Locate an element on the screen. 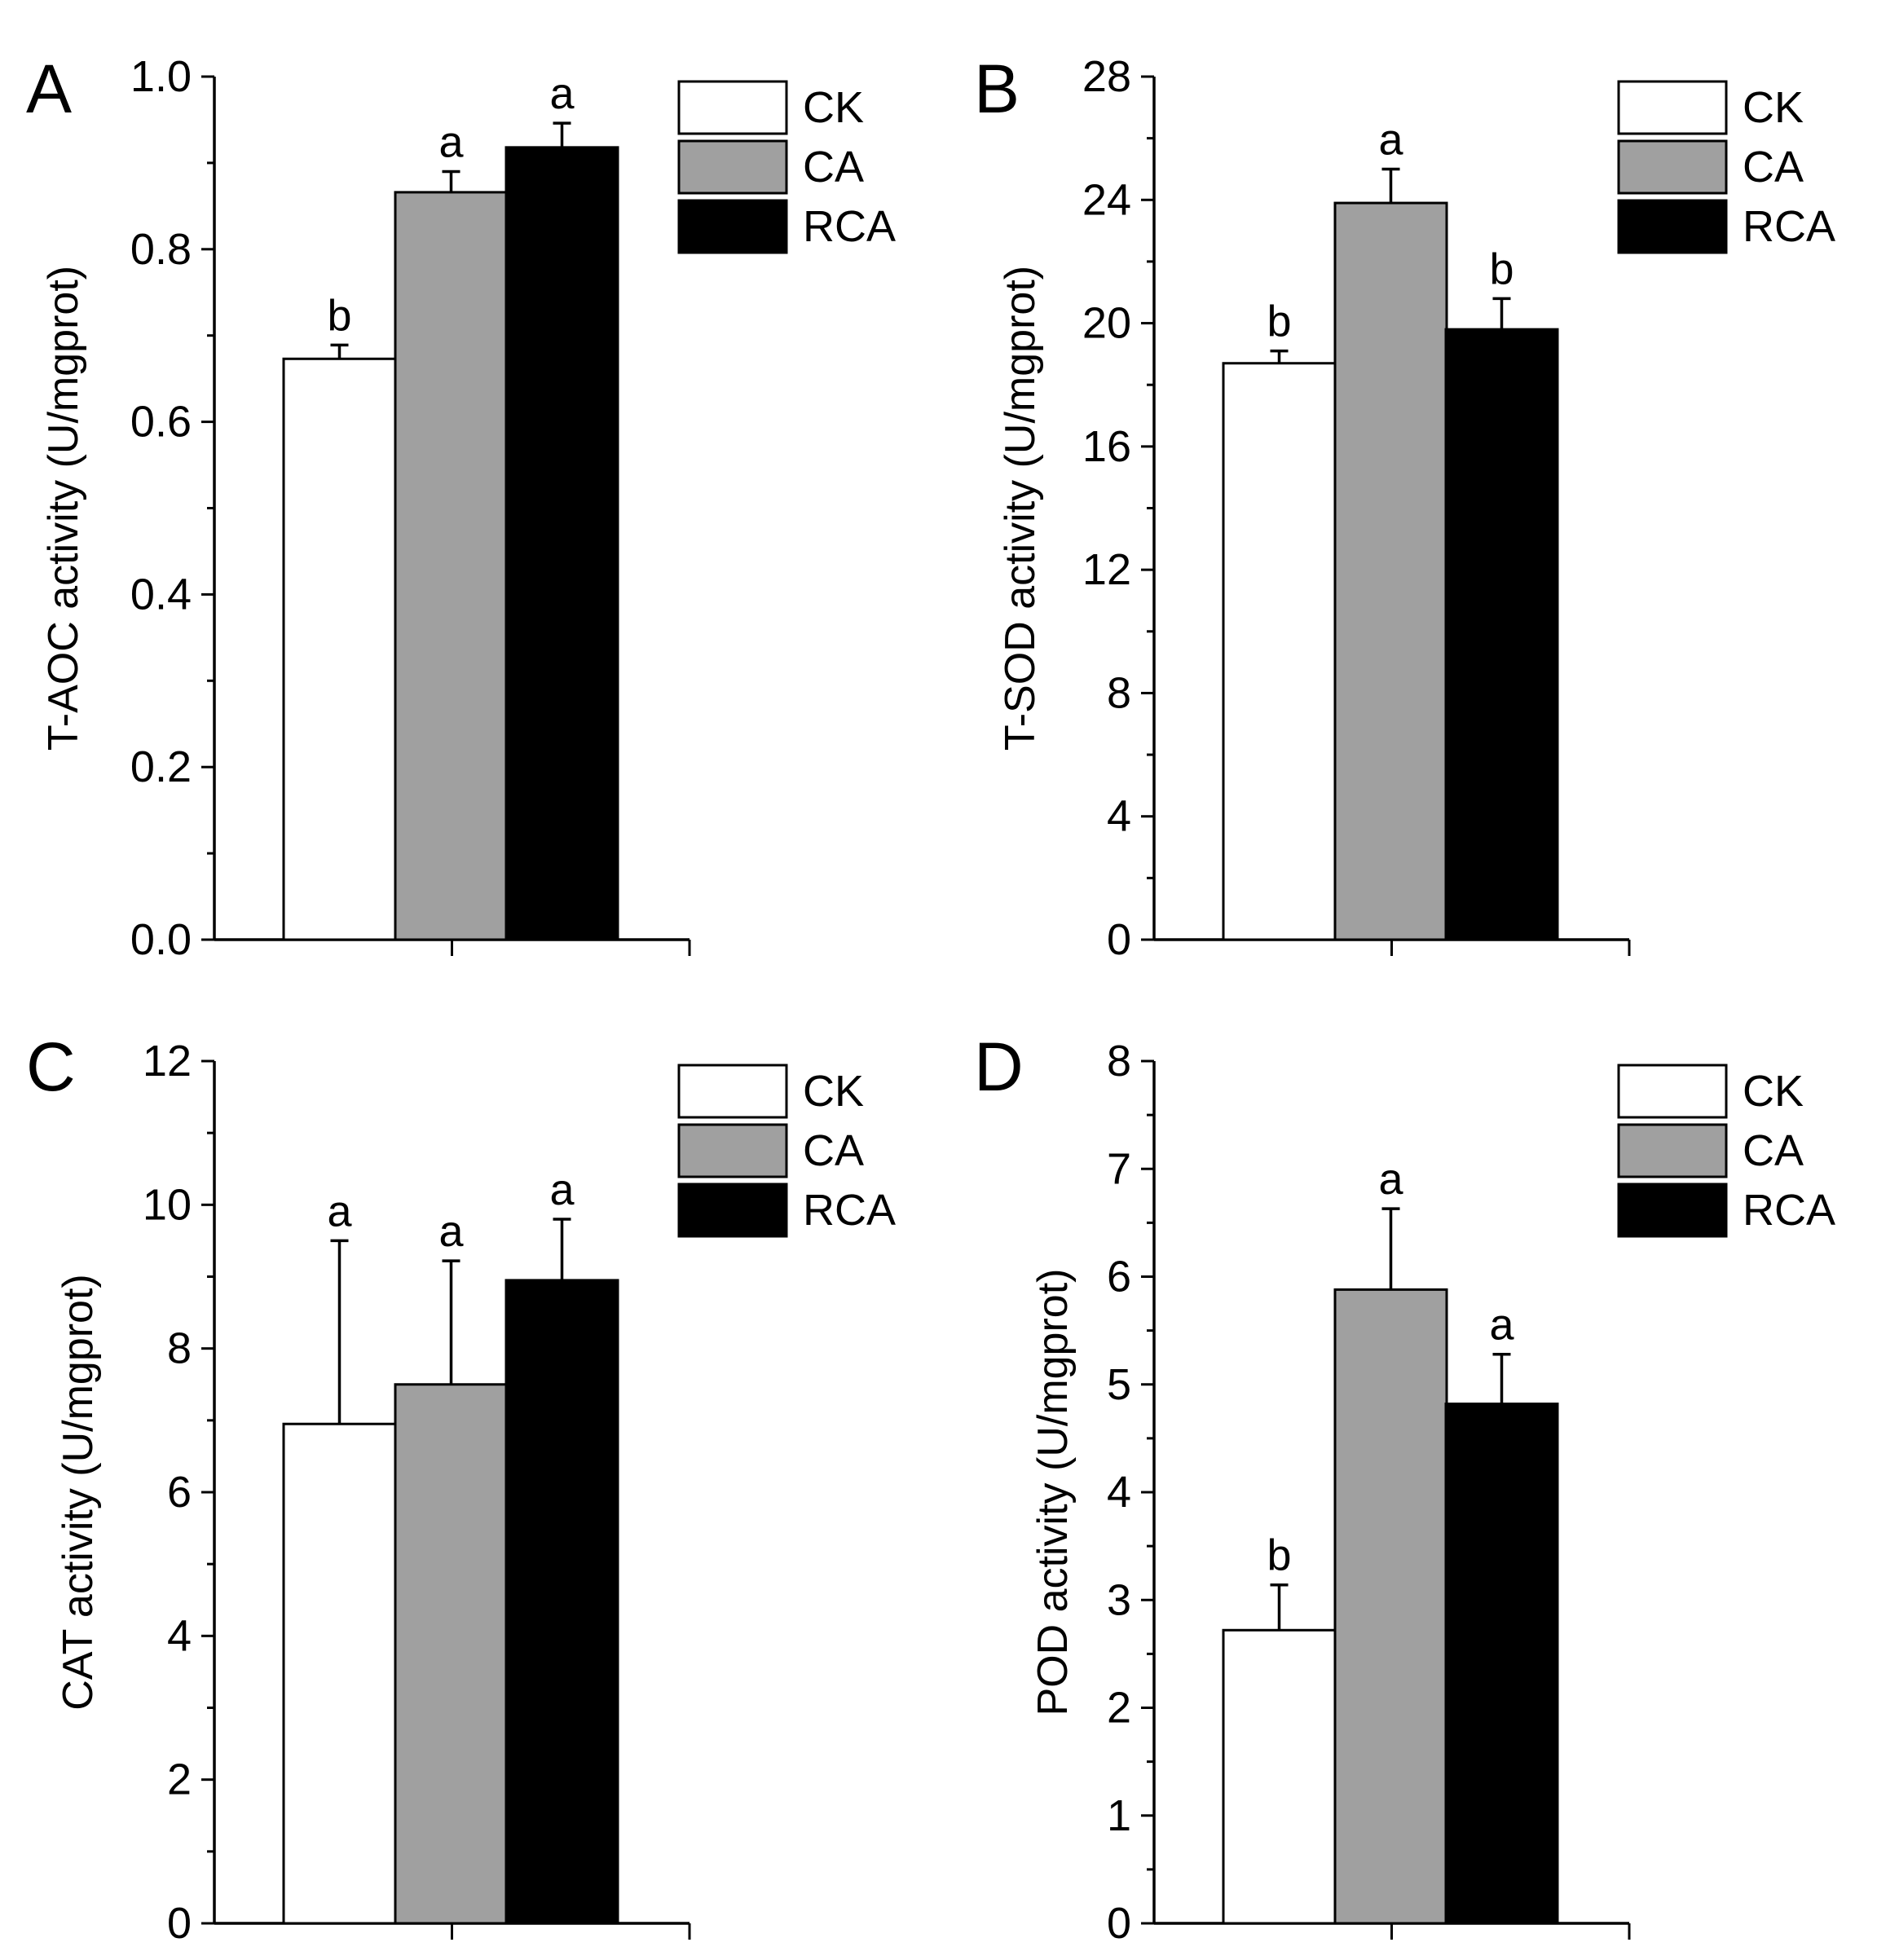 Image resolution: width=1877 pixels, height=1960 pixels. y-tick-label: 0.0 is located at coordinates (161, 939).